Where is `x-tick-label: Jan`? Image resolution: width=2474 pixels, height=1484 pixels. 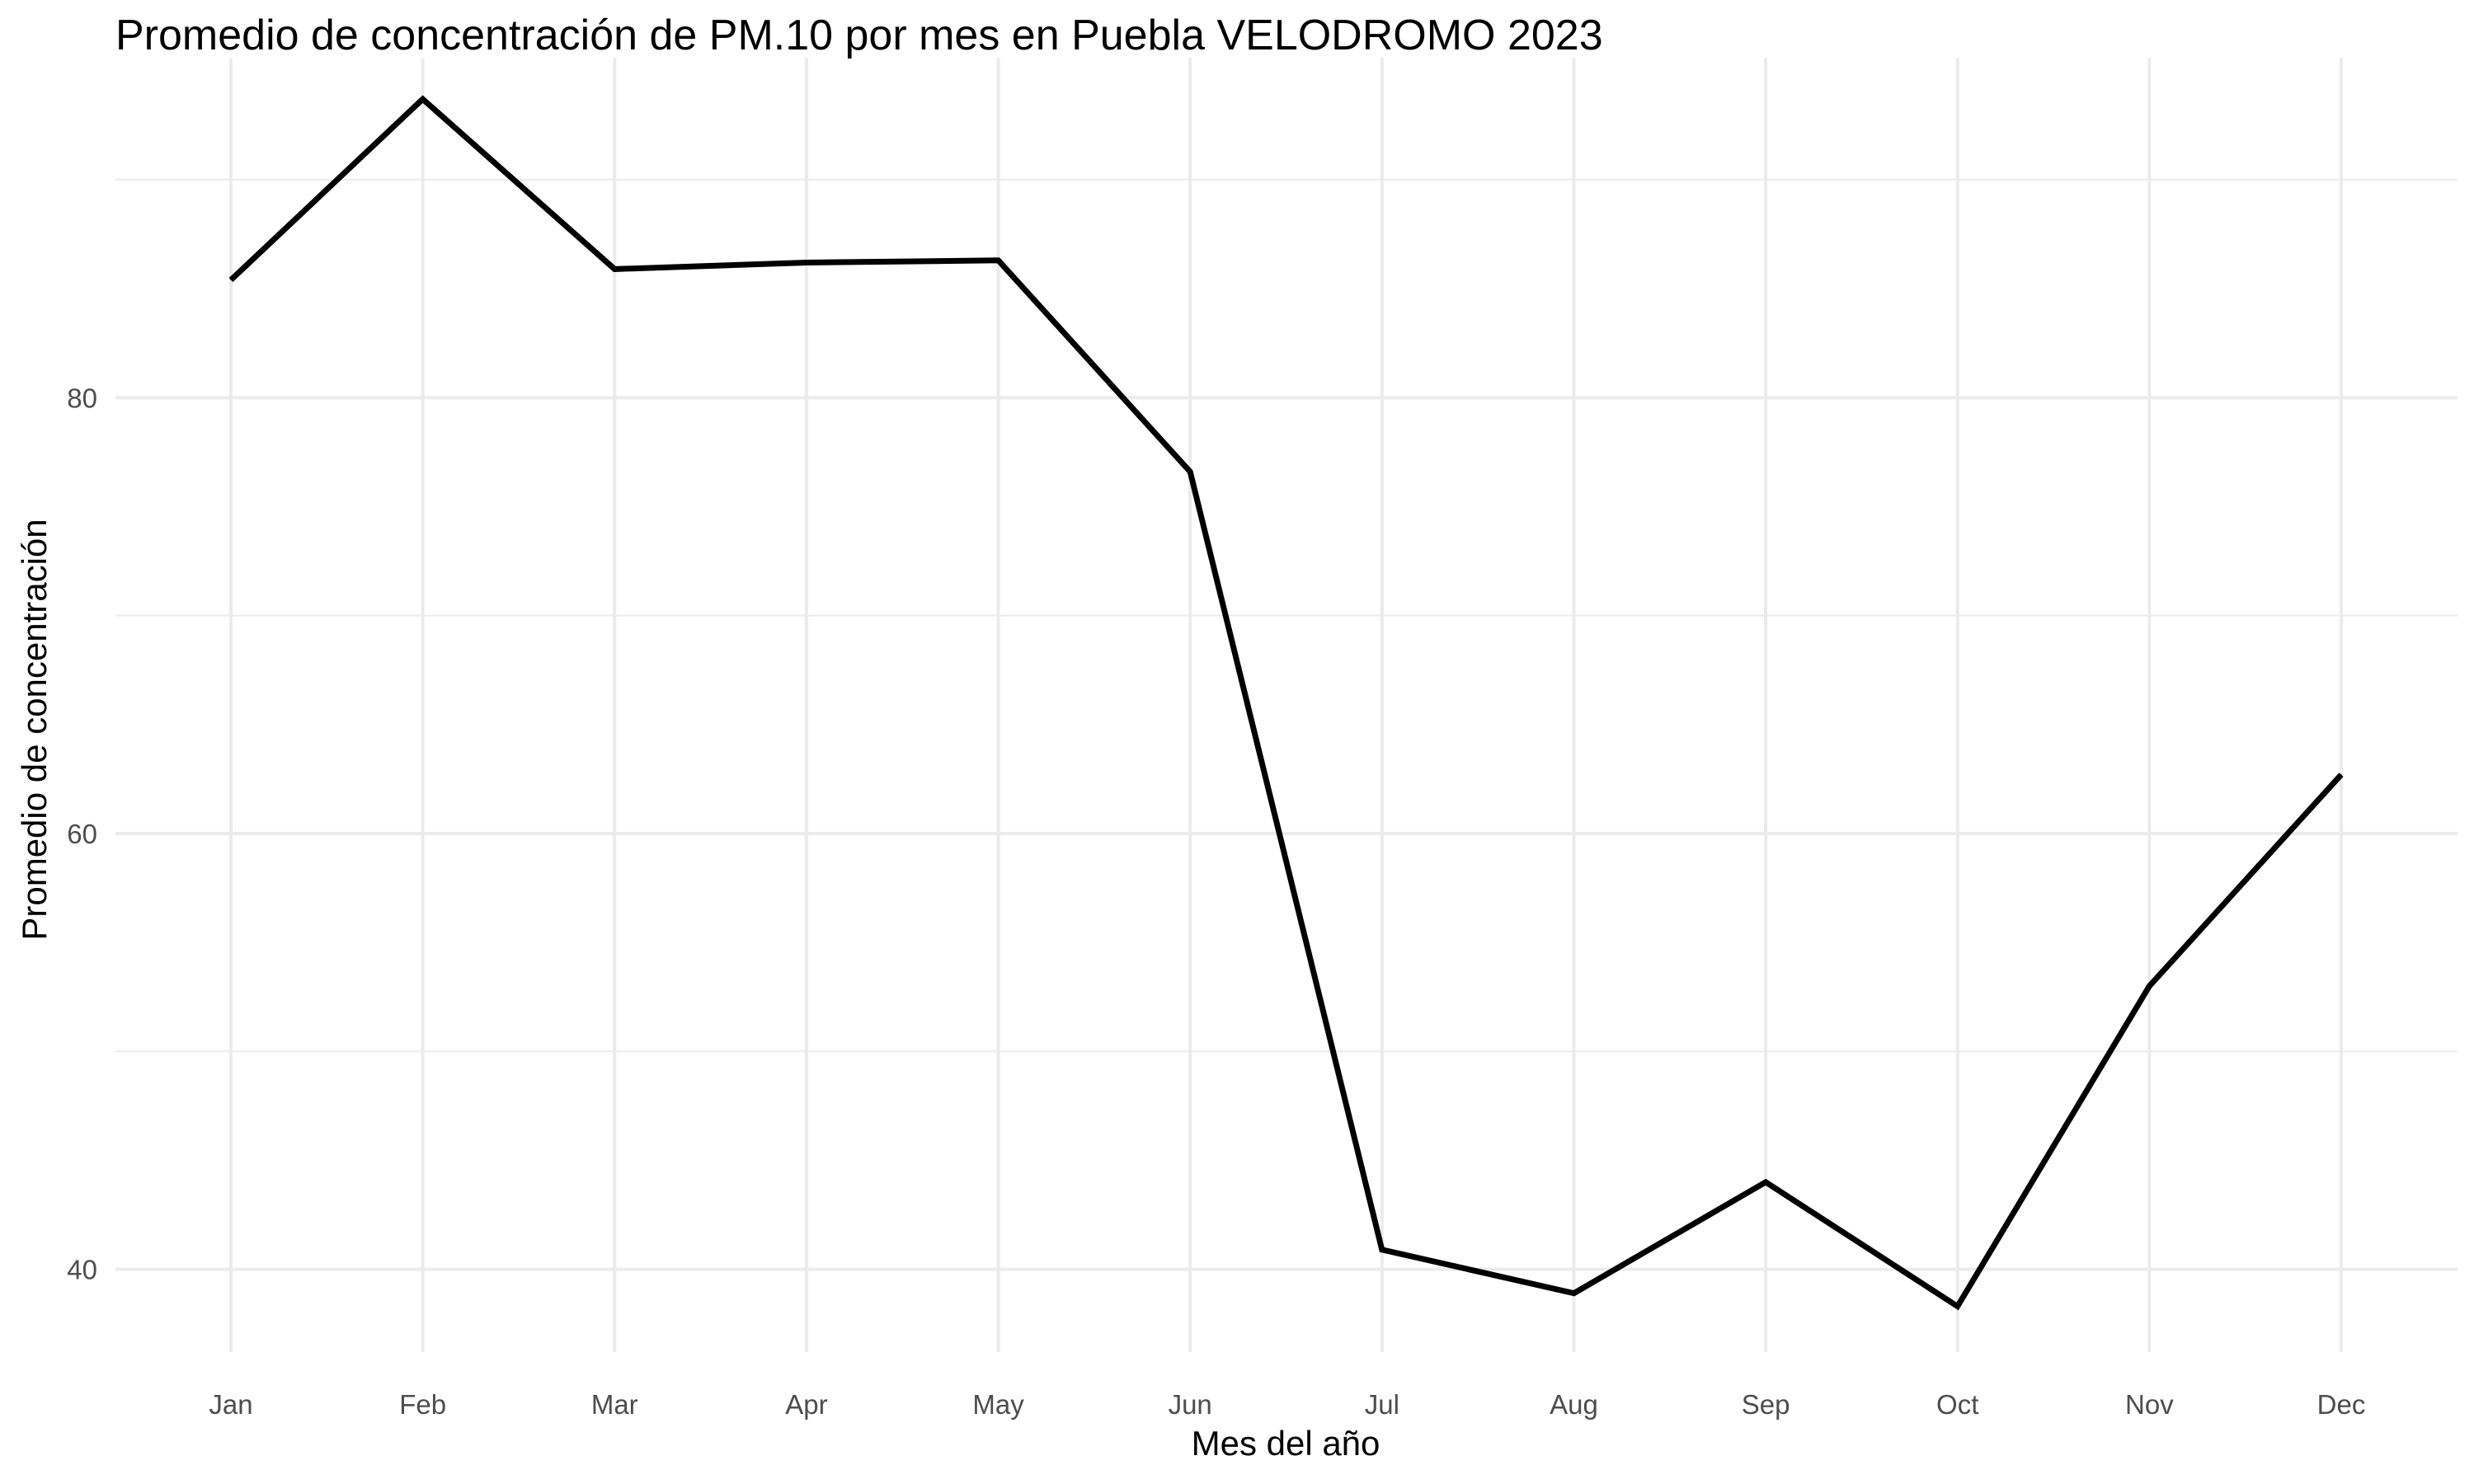 x-tick-label: Jan is located at coordinates (230, 1404).